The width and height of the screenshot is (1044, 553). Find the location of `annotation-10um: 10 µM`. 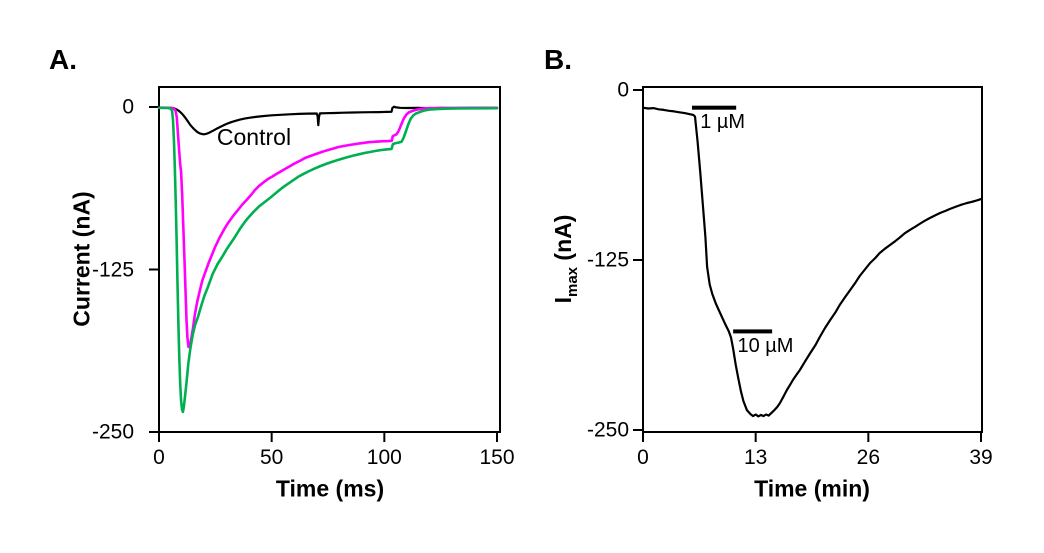

annotation-10um: 10 µM is located at coordinates (765, 346).